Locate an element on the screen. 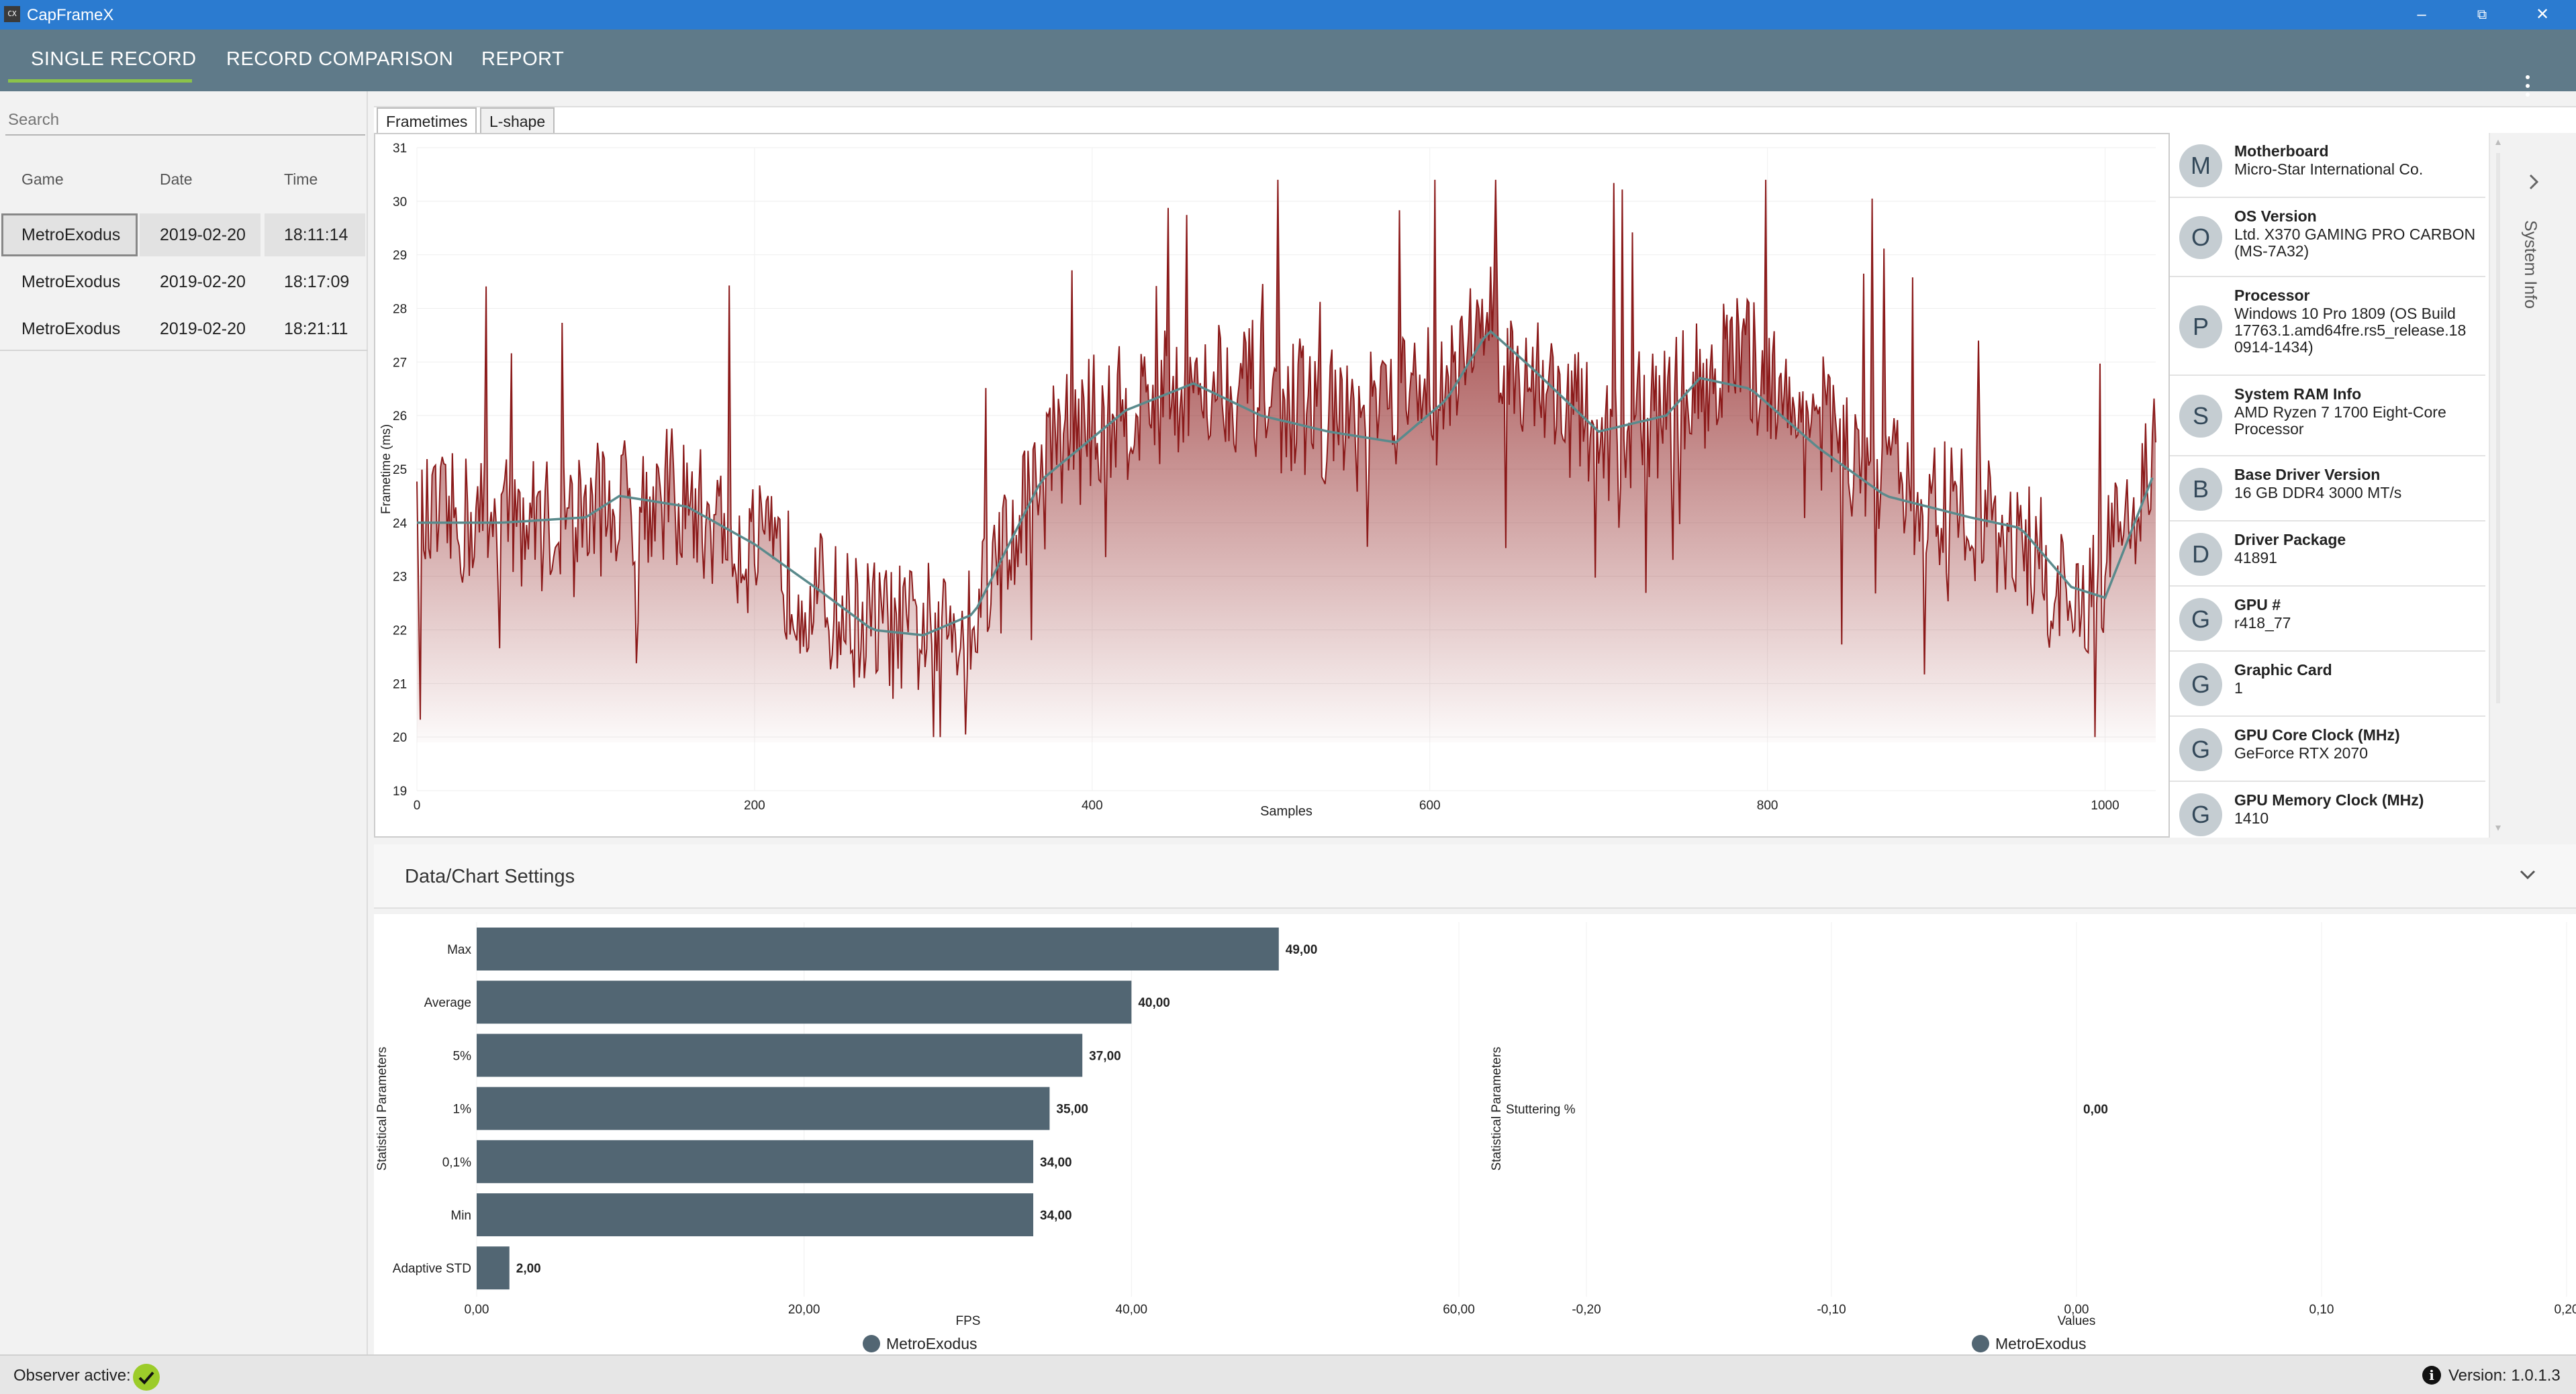 The image size is (2576, 1394). table-row: MetroExodus 2019-02-20 18:11:14 is located at coordinates (184, 234).